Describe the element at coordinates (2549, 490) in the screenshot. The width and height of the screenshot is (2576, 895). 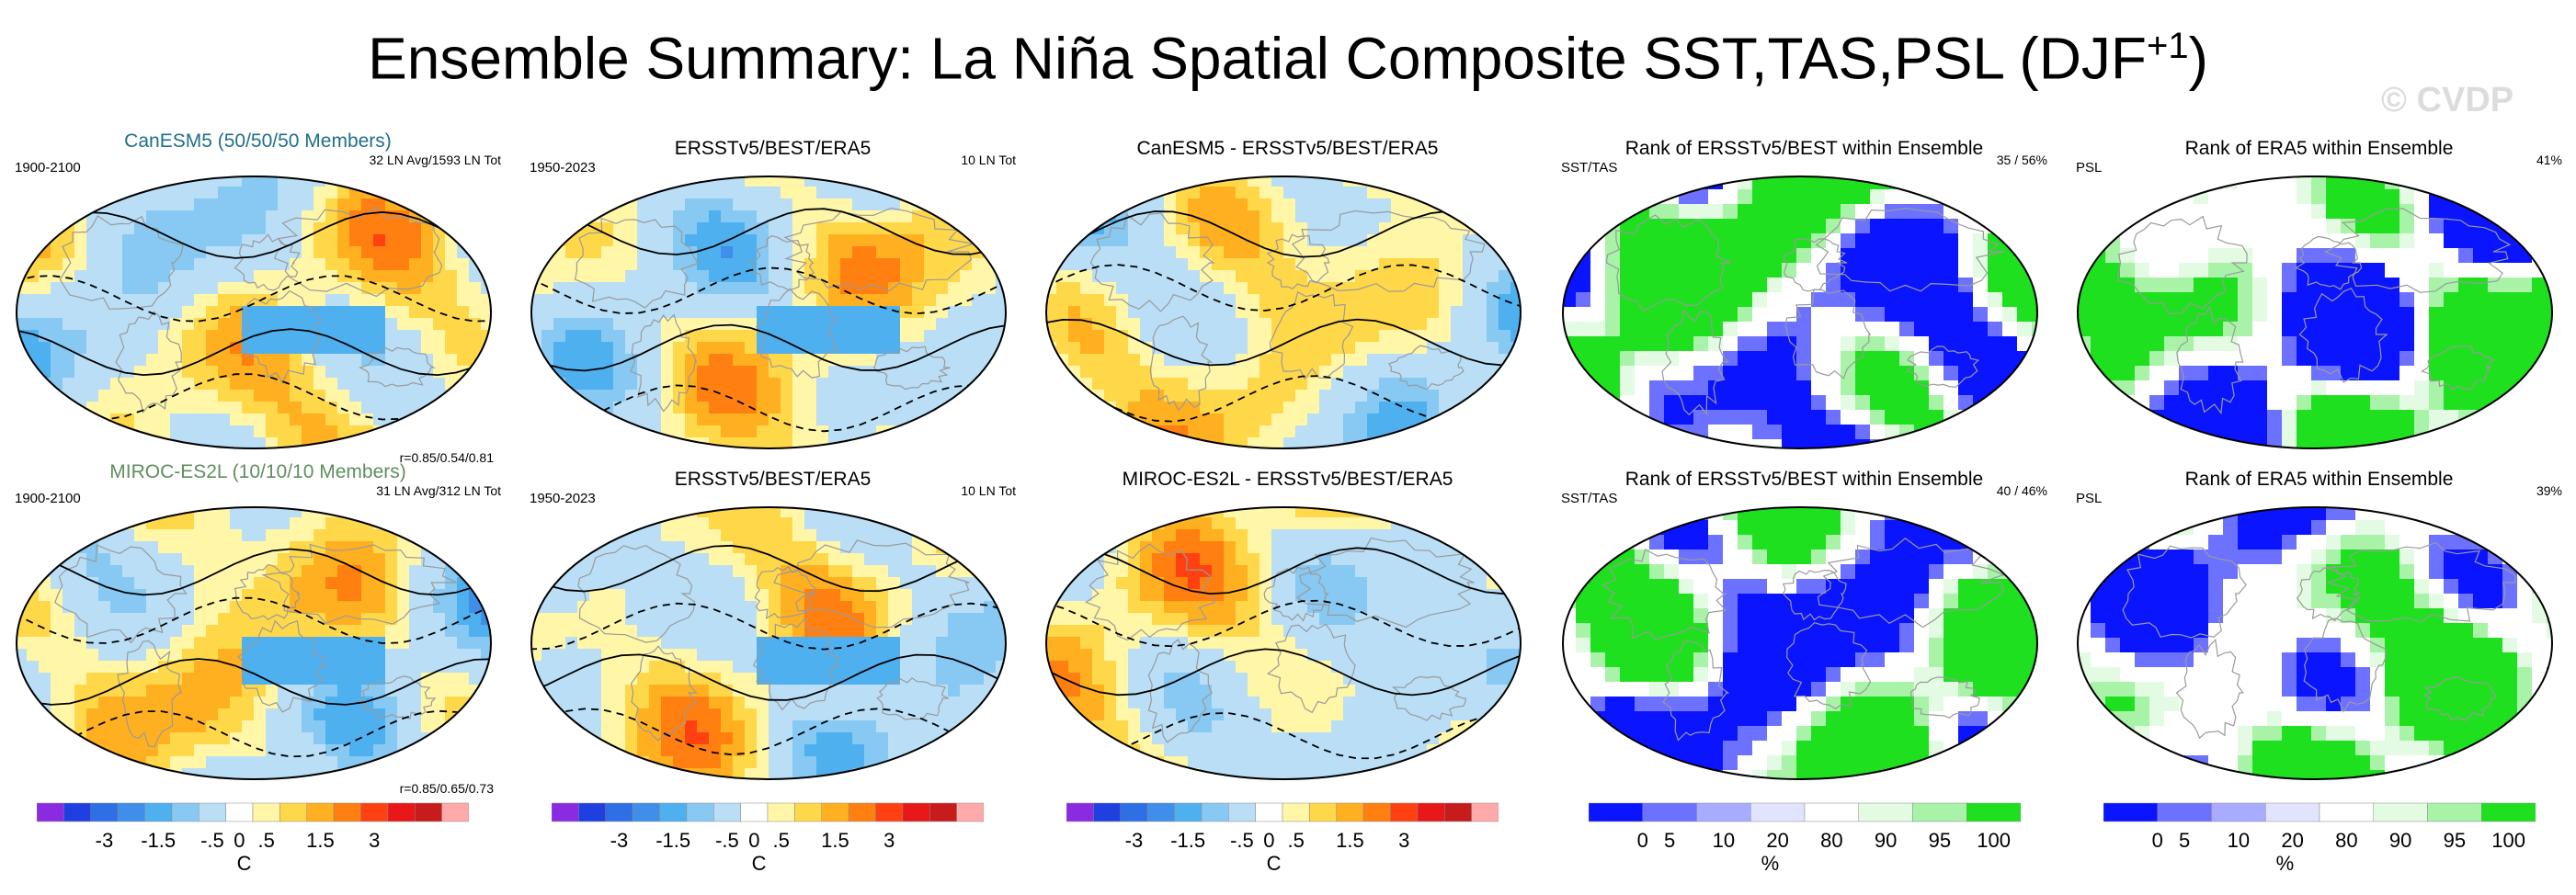
I see `count-label: 39%` at that location.